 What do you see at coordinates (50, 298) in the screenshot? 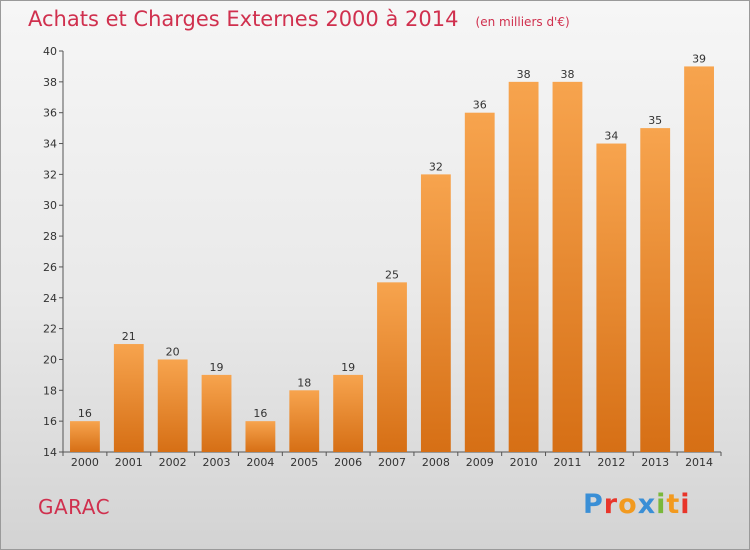
I see `y-tick-label: 24` at bounding box center [50, 298].